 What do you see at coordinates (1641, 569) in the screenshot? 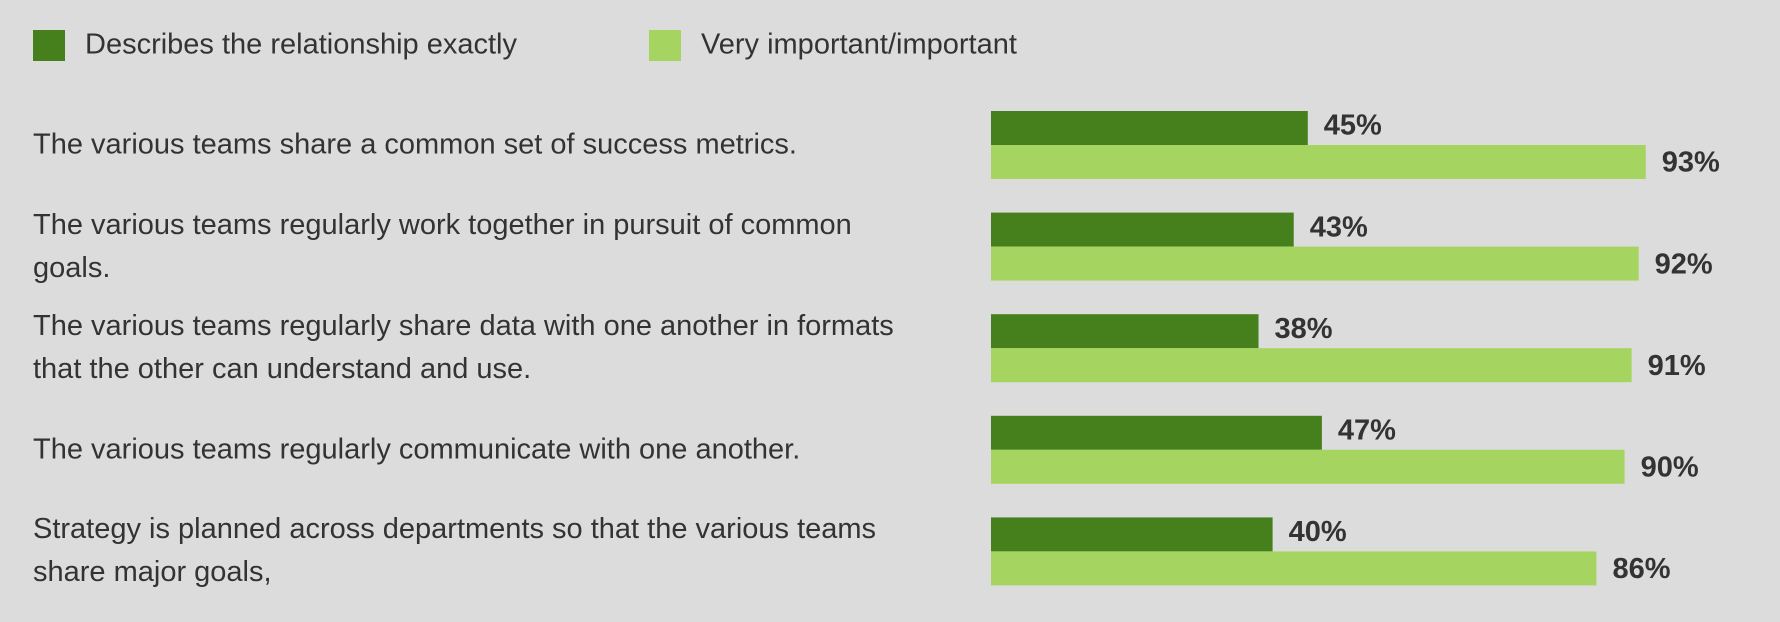
I see `value-label: 86%` at bounding box center [1641, 569].